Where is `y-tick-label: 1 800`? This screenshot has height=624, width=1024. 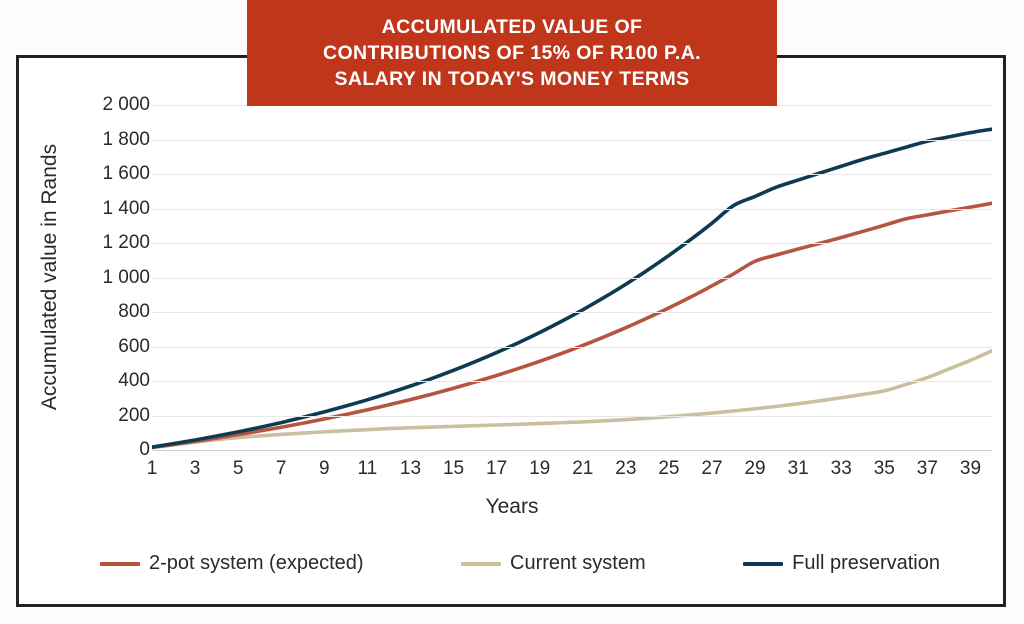
y-tick-label: 1 800 is located at coordinates (126, 139).